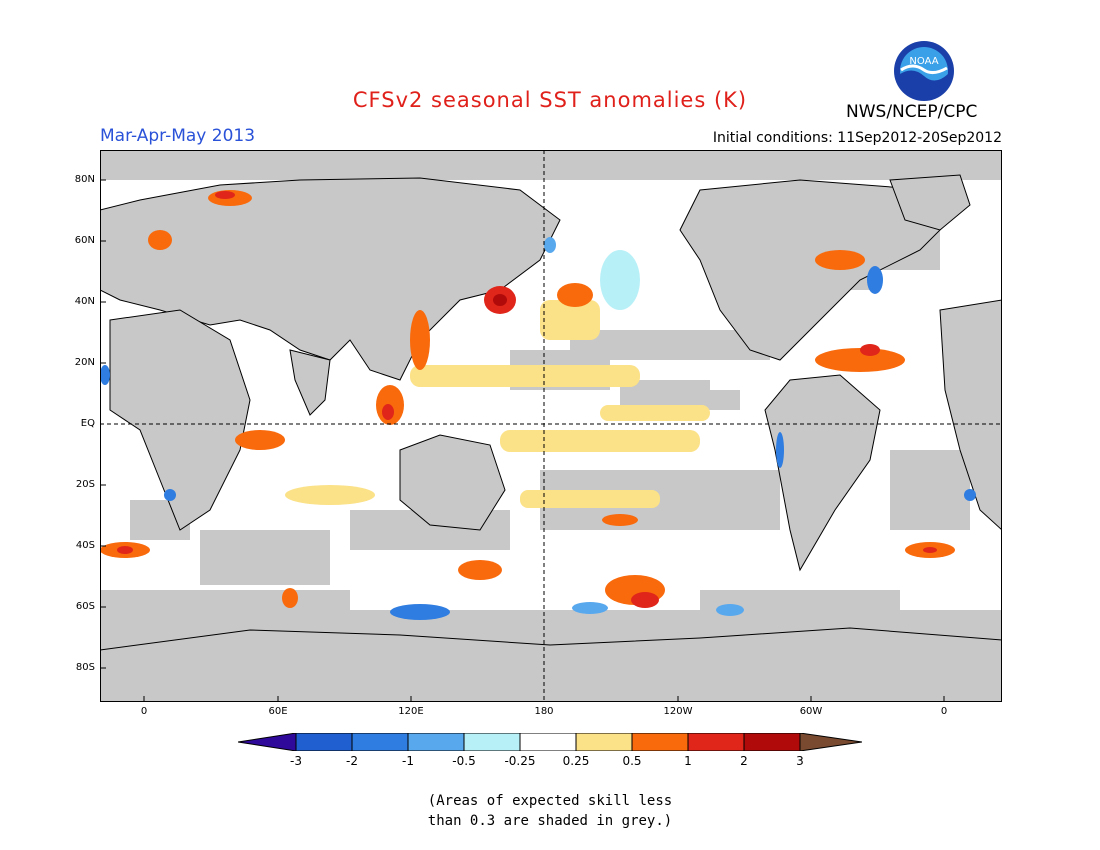  Describe the element at coordinates (84, 179) in the screenshot. I see `lat-label: 80N` at that location.